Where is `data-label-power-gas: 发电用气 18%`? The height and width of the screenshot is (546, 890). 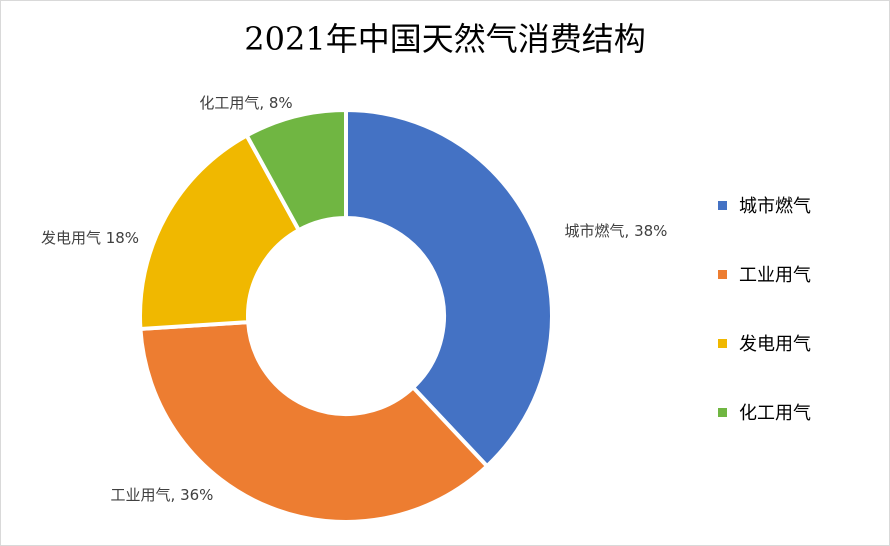 data-label-power-gas: 发电用气 18% is located at coordinates (90, 238).